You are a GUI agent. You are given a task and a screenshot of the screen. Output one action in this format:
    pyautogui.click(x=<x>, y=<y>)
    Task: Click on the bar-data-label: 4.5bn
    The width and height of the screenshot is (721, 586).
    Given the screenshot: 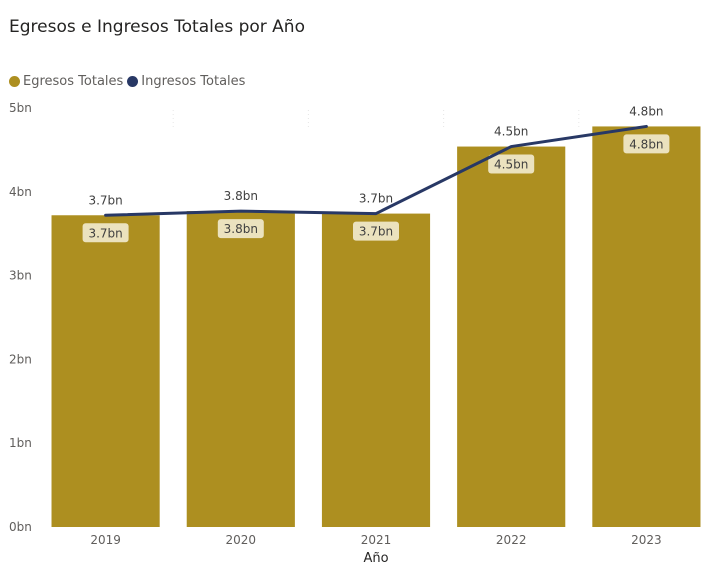 What is the action you would take?
    pyautogui.click(x=511, y=165)
    